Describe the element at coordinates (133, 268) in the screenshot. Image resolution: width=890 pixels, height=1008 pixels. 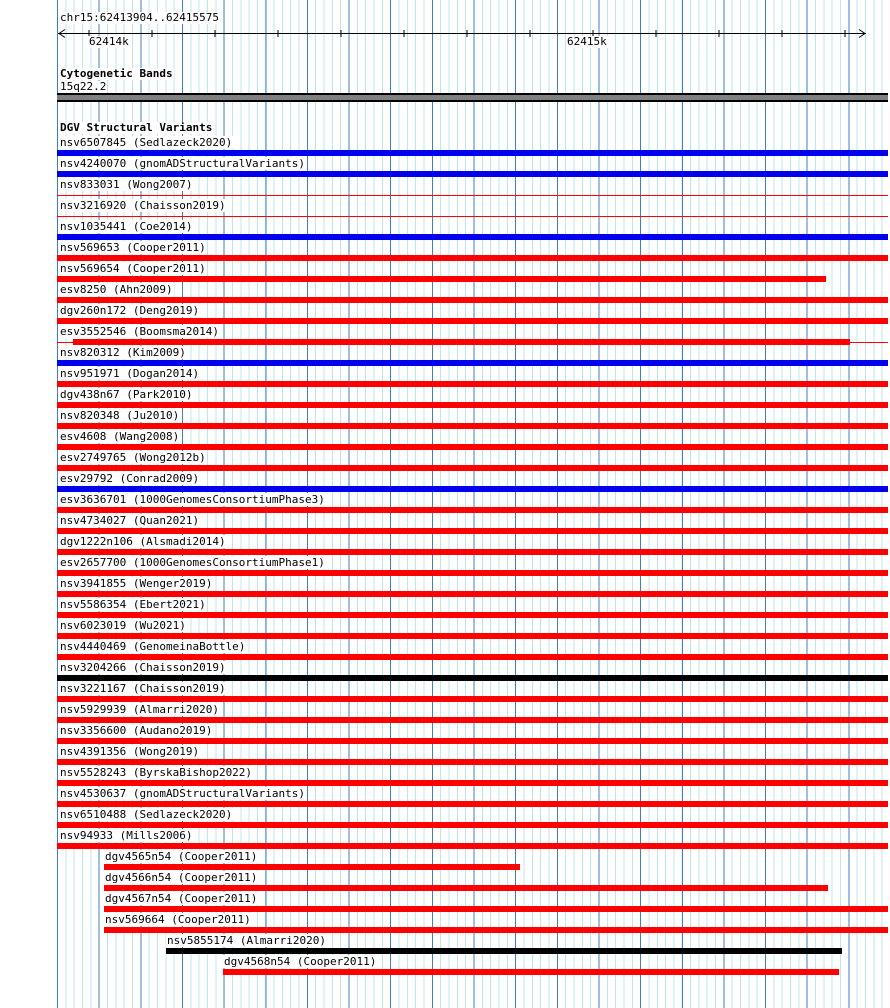
I see `variant-track-label: nsv569654 (Cooper2011)` at that location.